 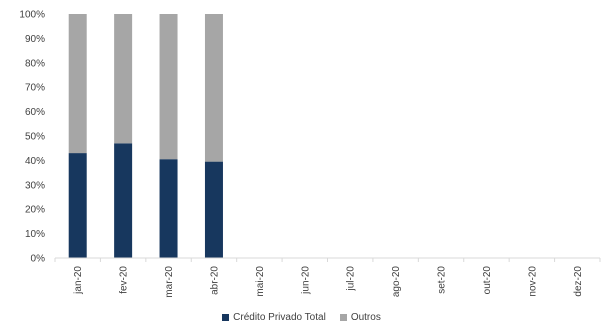 I want to click on y-tick-label: 80%, so click(x=35, y=63).